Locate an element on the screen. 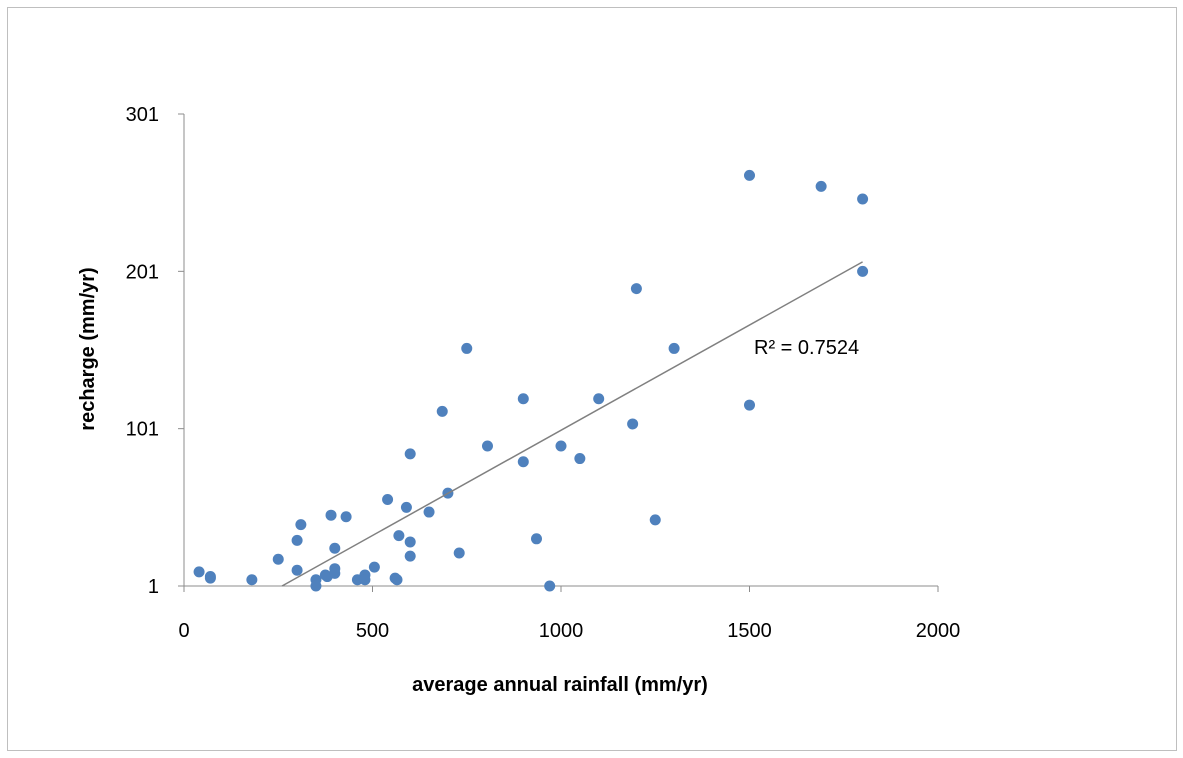 This screenshot has height=758, width=1183. y-tick-label: 301 is located at coordinates (142, 115).